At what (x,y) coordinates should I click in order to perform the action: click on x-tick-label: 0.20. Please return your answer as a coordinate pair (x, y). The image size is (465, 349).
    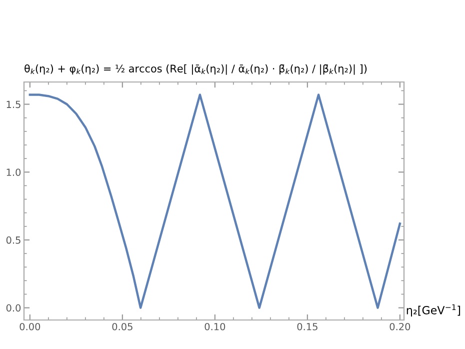
    Looking at the image, I should click on (400, 326).